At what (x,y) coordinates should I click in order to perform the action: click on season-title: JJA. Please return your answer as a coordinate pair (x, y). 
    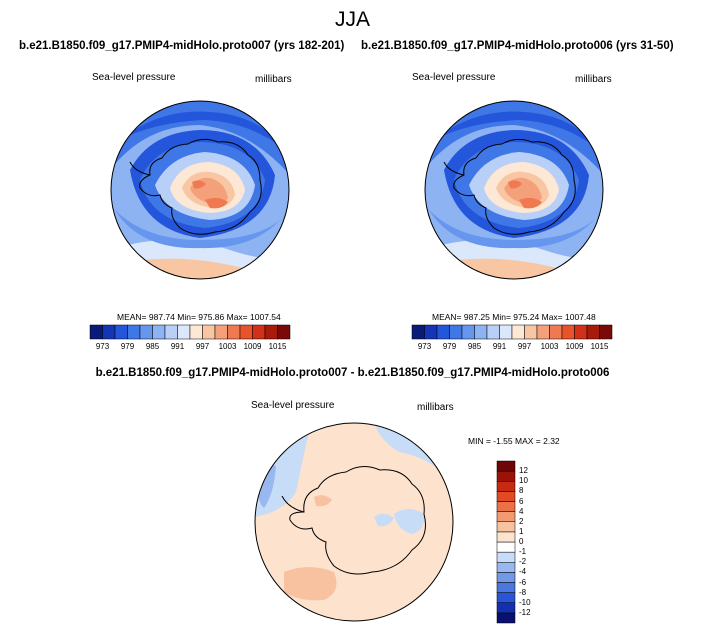
    Looking at the image, I should click on (352, 19).